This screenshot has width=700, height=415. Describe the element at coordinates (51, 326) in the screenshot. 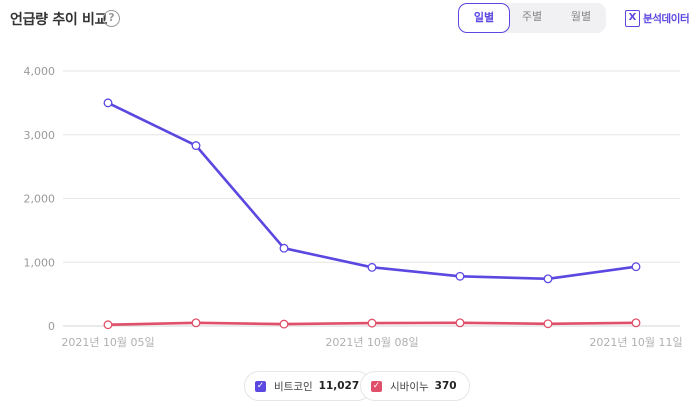

I see `y-tick-label: 0` at that location.